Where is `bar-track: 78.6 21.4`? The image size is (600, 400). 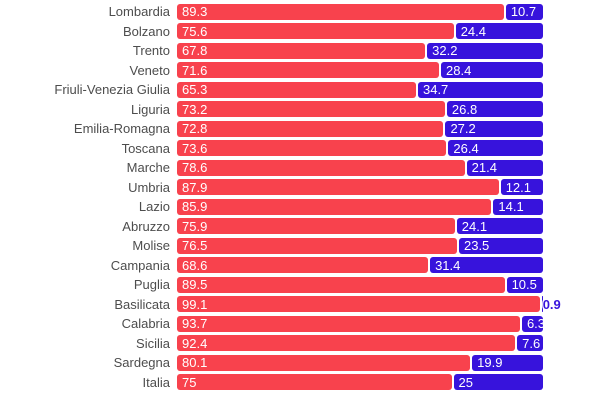 bar-track: 78.6 21.4 is located at coordinates (360, 167).